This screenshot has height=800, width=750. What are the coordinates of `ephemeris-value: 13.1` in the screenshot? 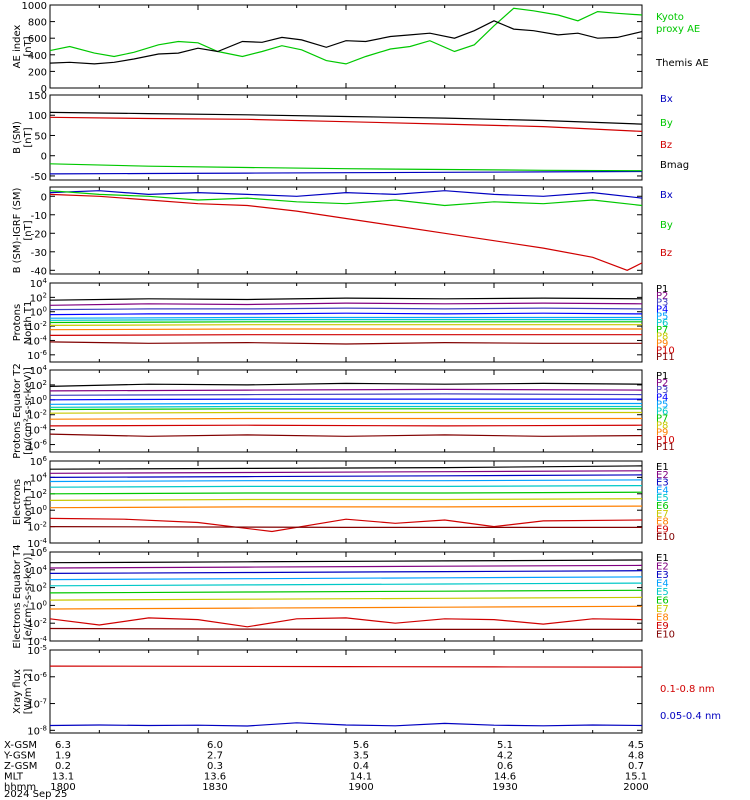 It's located at (63, 777).